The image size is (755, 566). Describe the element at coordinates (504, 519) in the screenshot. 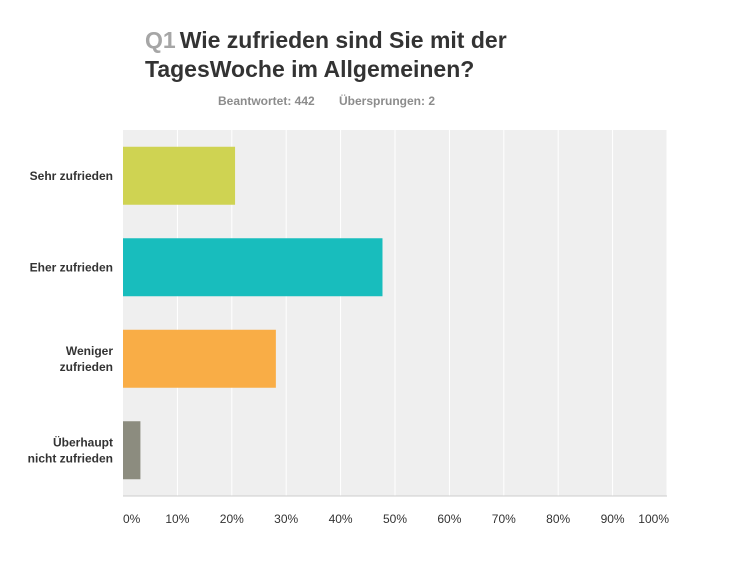

I see `x-tick-label: 70%` at that location.